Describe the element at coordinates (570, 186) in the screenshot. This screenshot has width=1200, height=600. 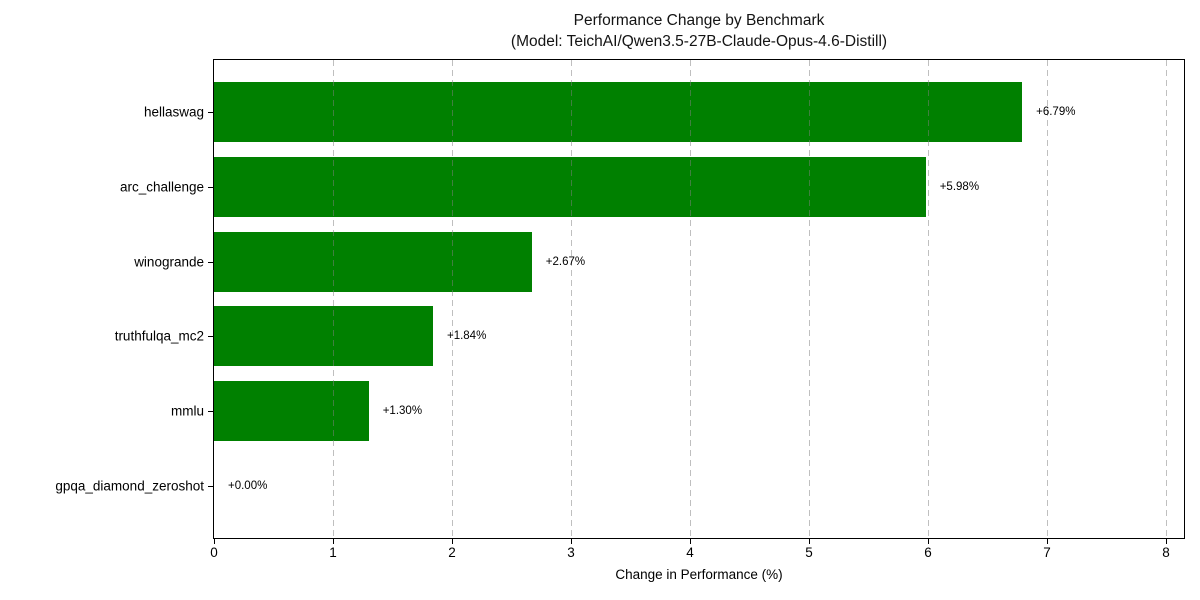
I see `bar-arc_challenge` at that location.